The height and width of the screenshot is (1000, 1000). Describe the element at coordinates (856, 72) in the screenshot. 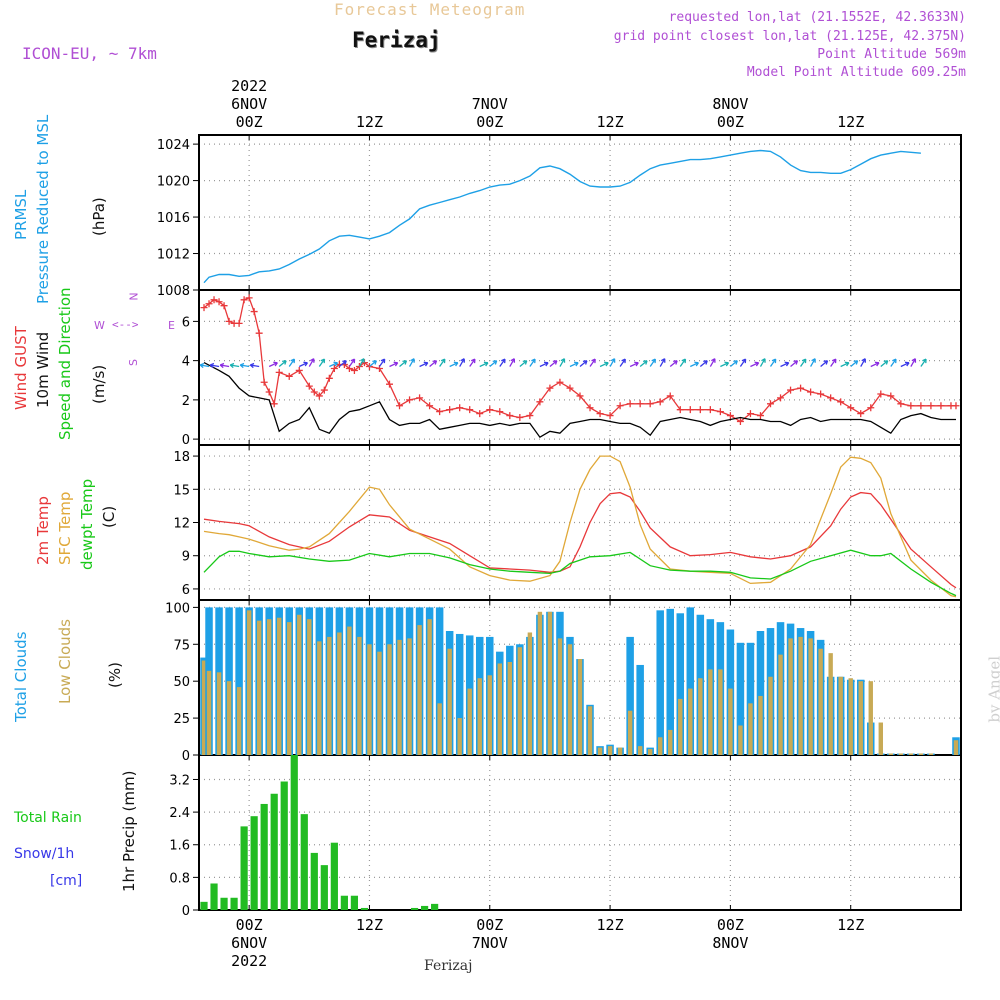

I see `model-point-altitude: Model Point Altitude 609.25m` at that location.